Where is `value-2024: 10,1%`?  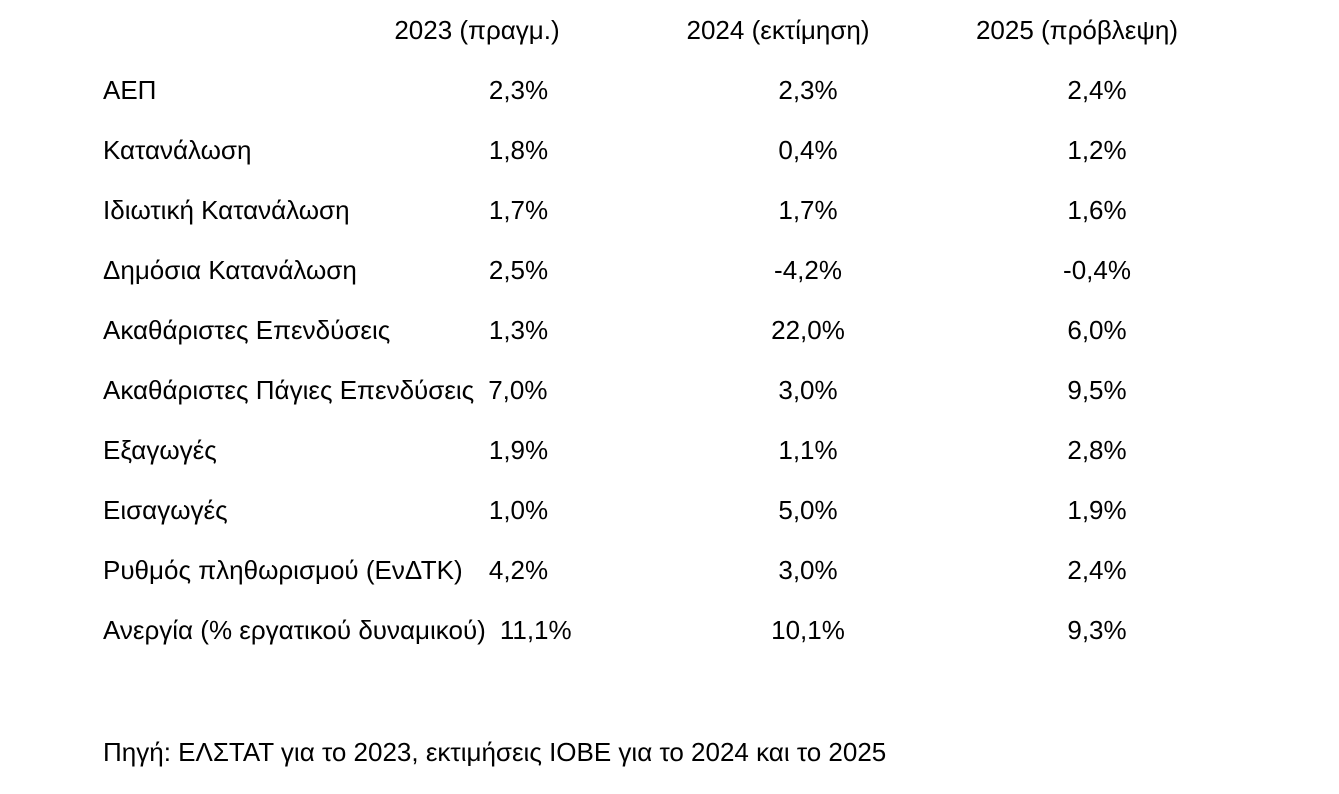 value-2024: 10,1% is located at coordinates (808, 630).